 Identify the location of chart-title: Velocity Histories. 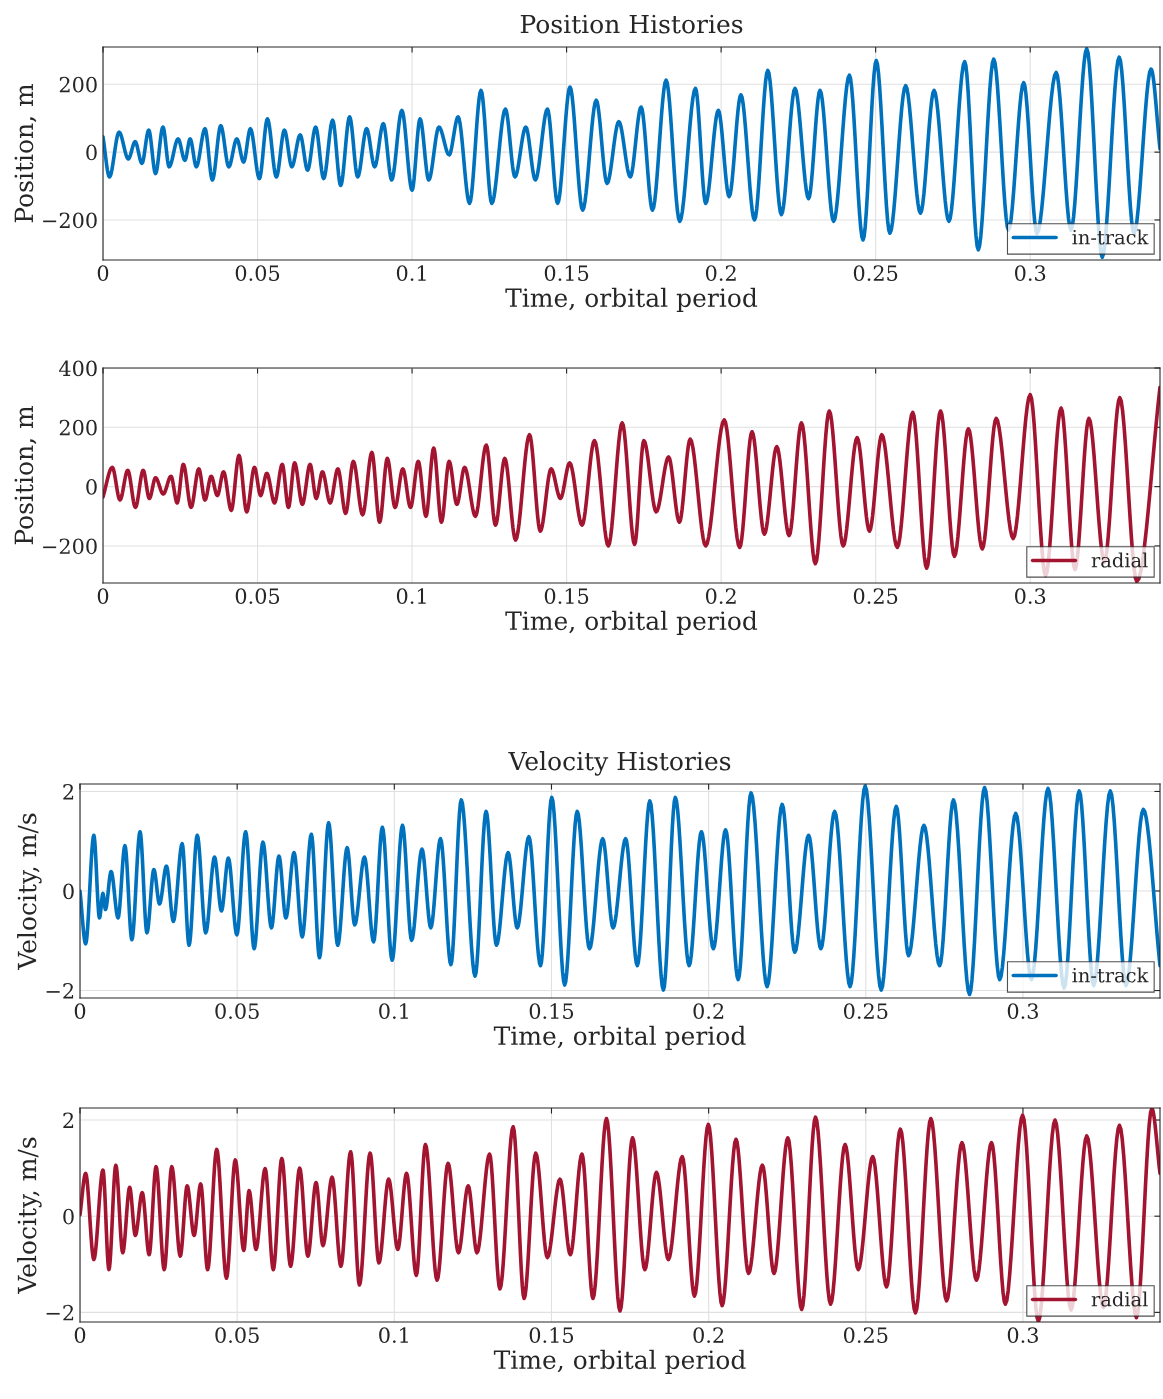
(619, 763).